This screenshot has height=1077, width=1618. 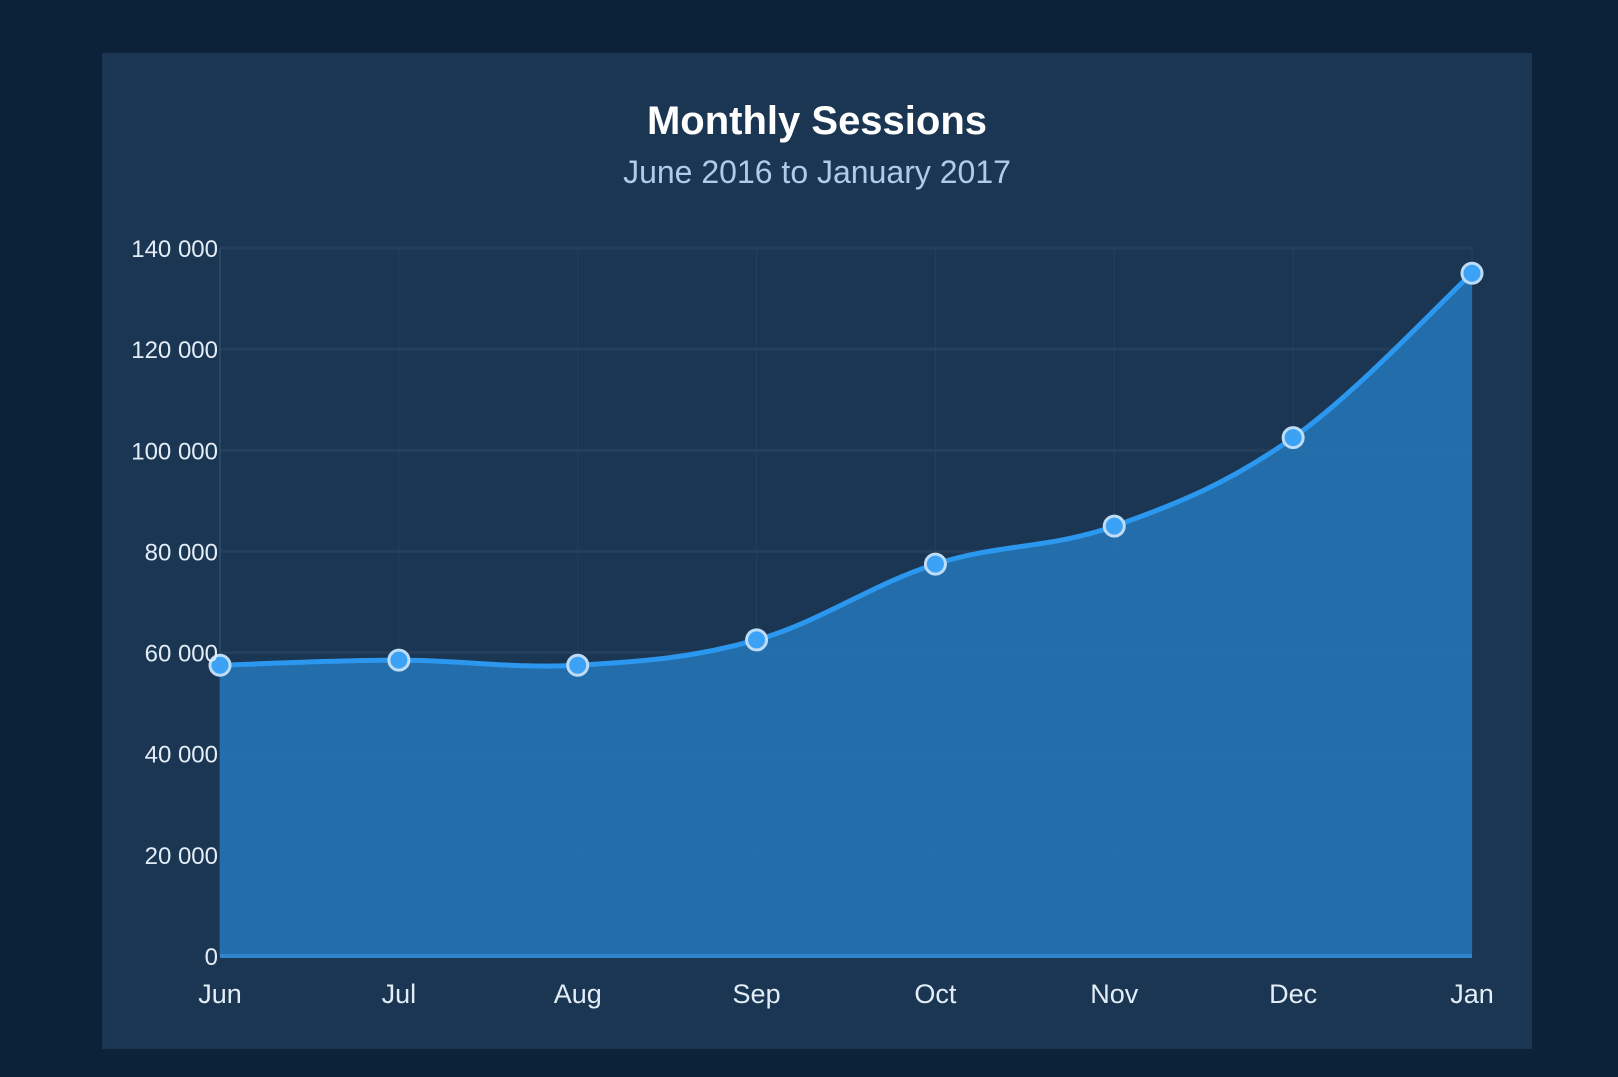 What do you see at coordinates (399, 660) in the screenshot?
I see `data-point-jul` at bounding box center [399, 660].